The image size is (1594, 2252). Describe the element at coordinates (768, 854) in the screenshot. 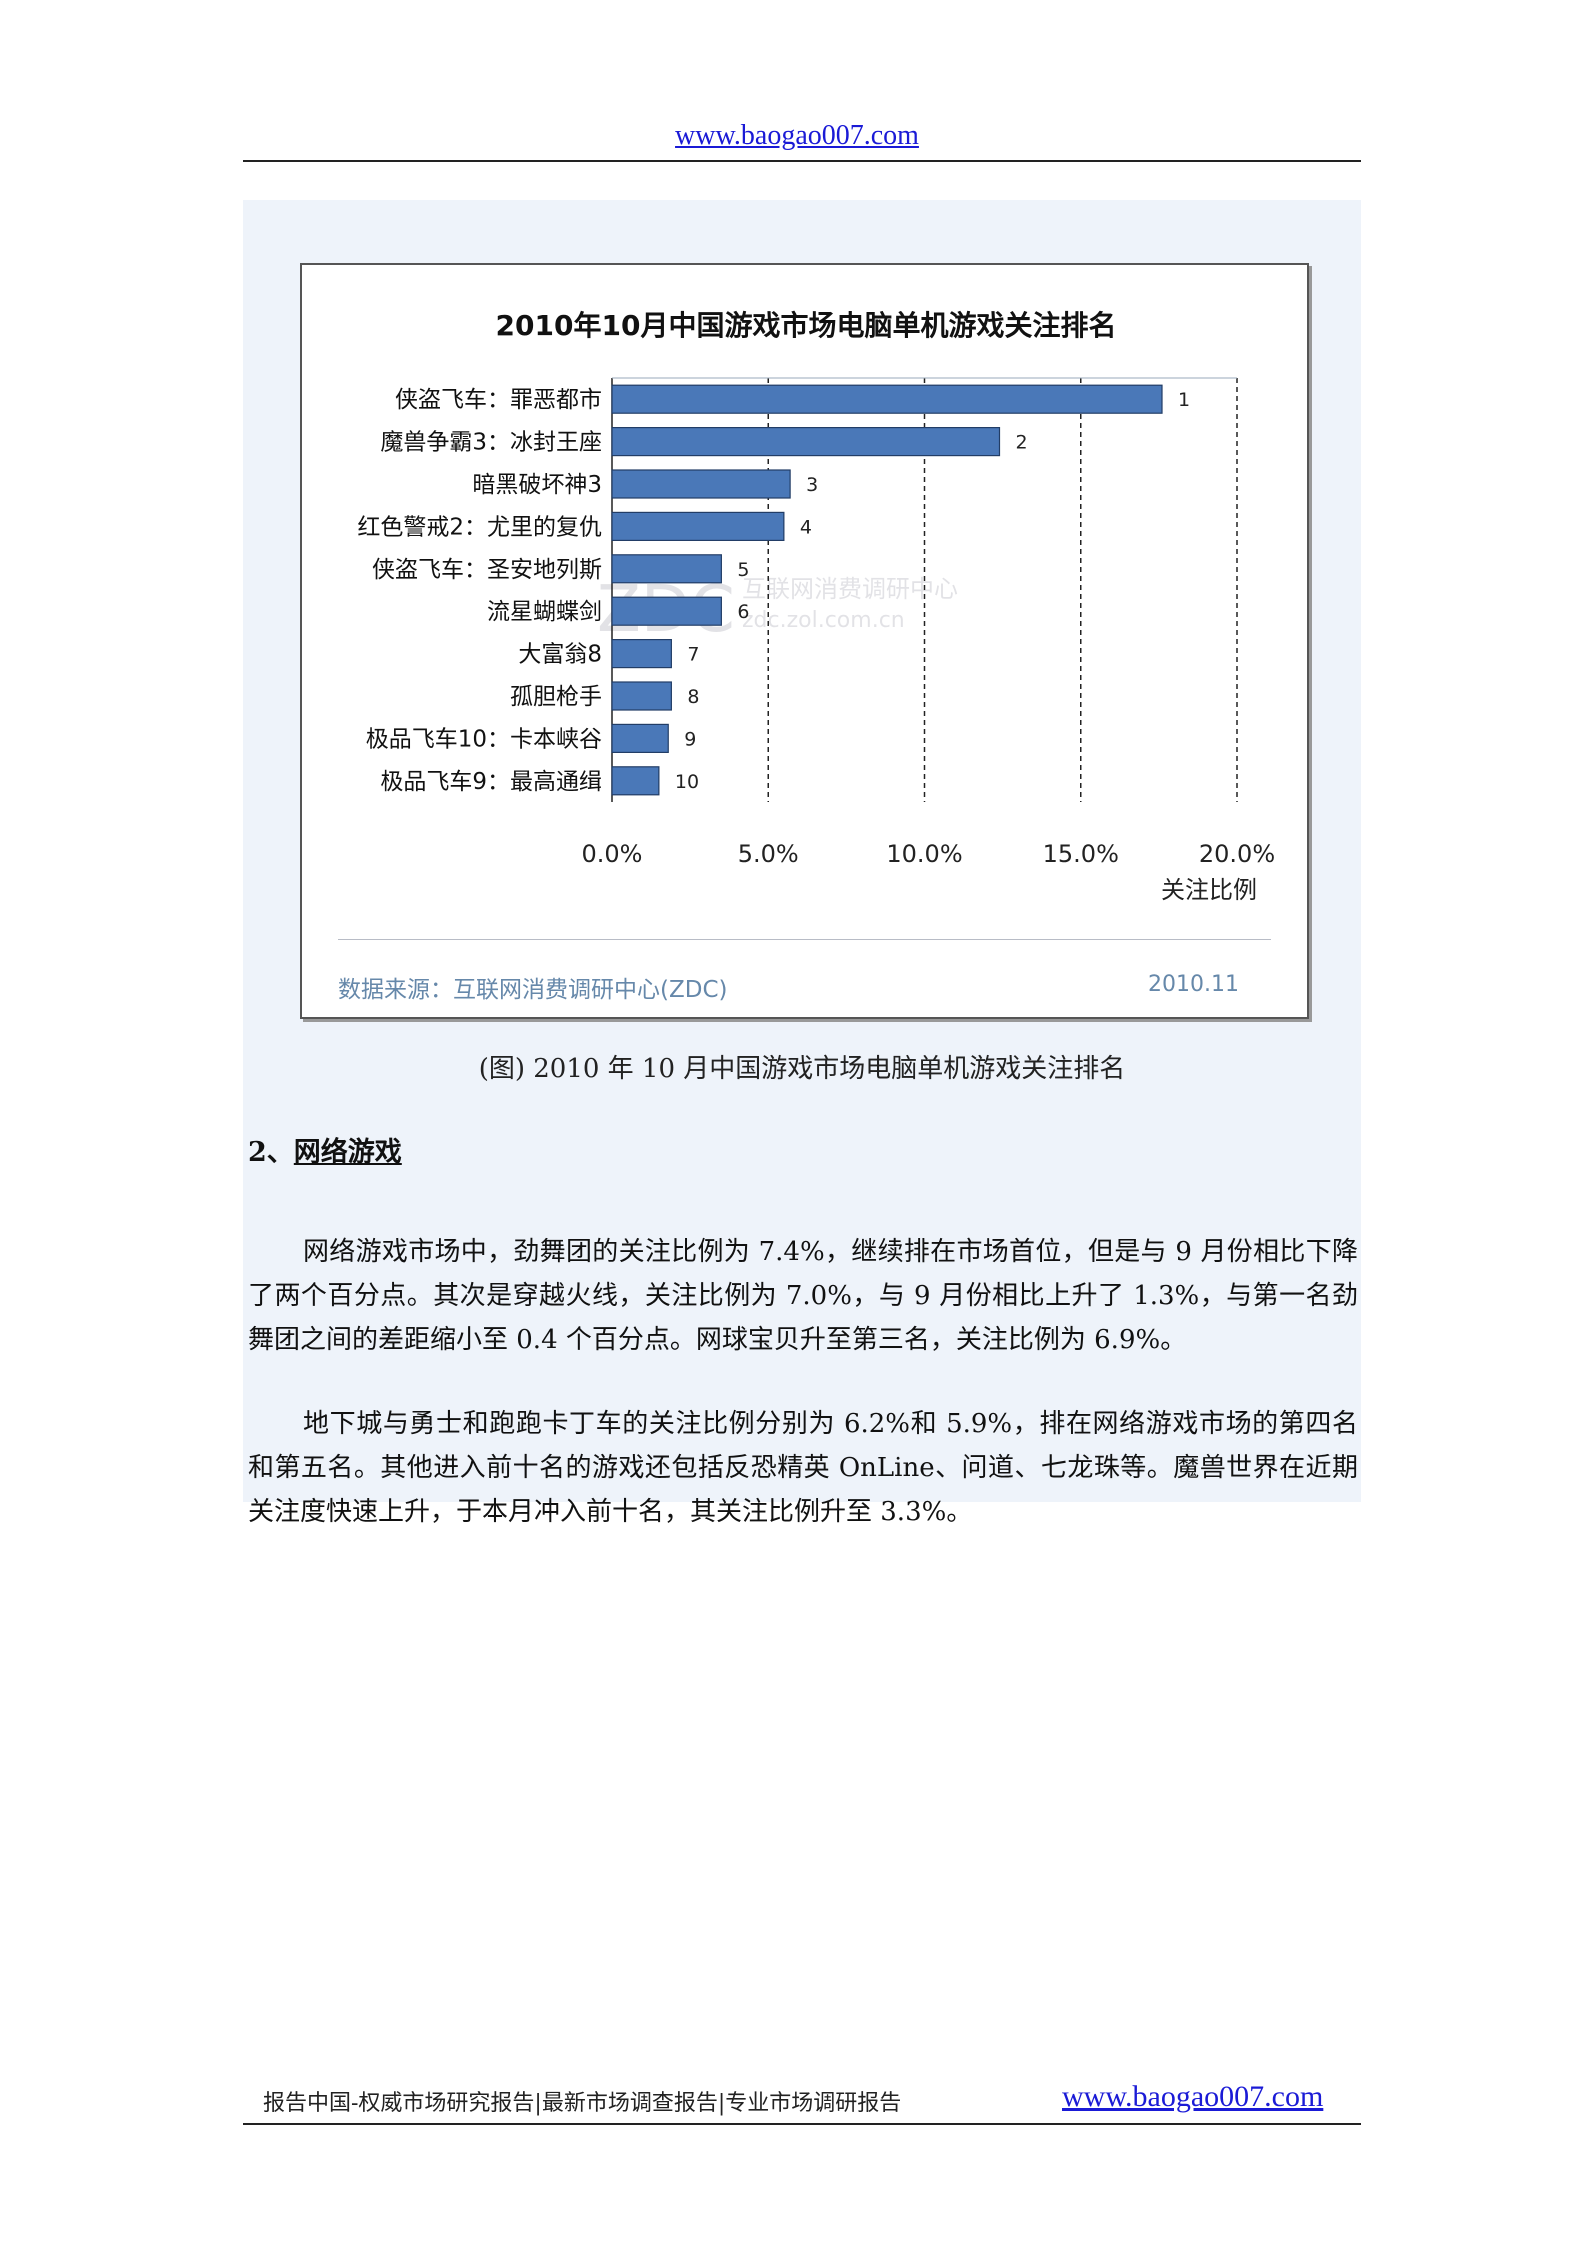

I see `x-tick-label: 5.0%` at that location.